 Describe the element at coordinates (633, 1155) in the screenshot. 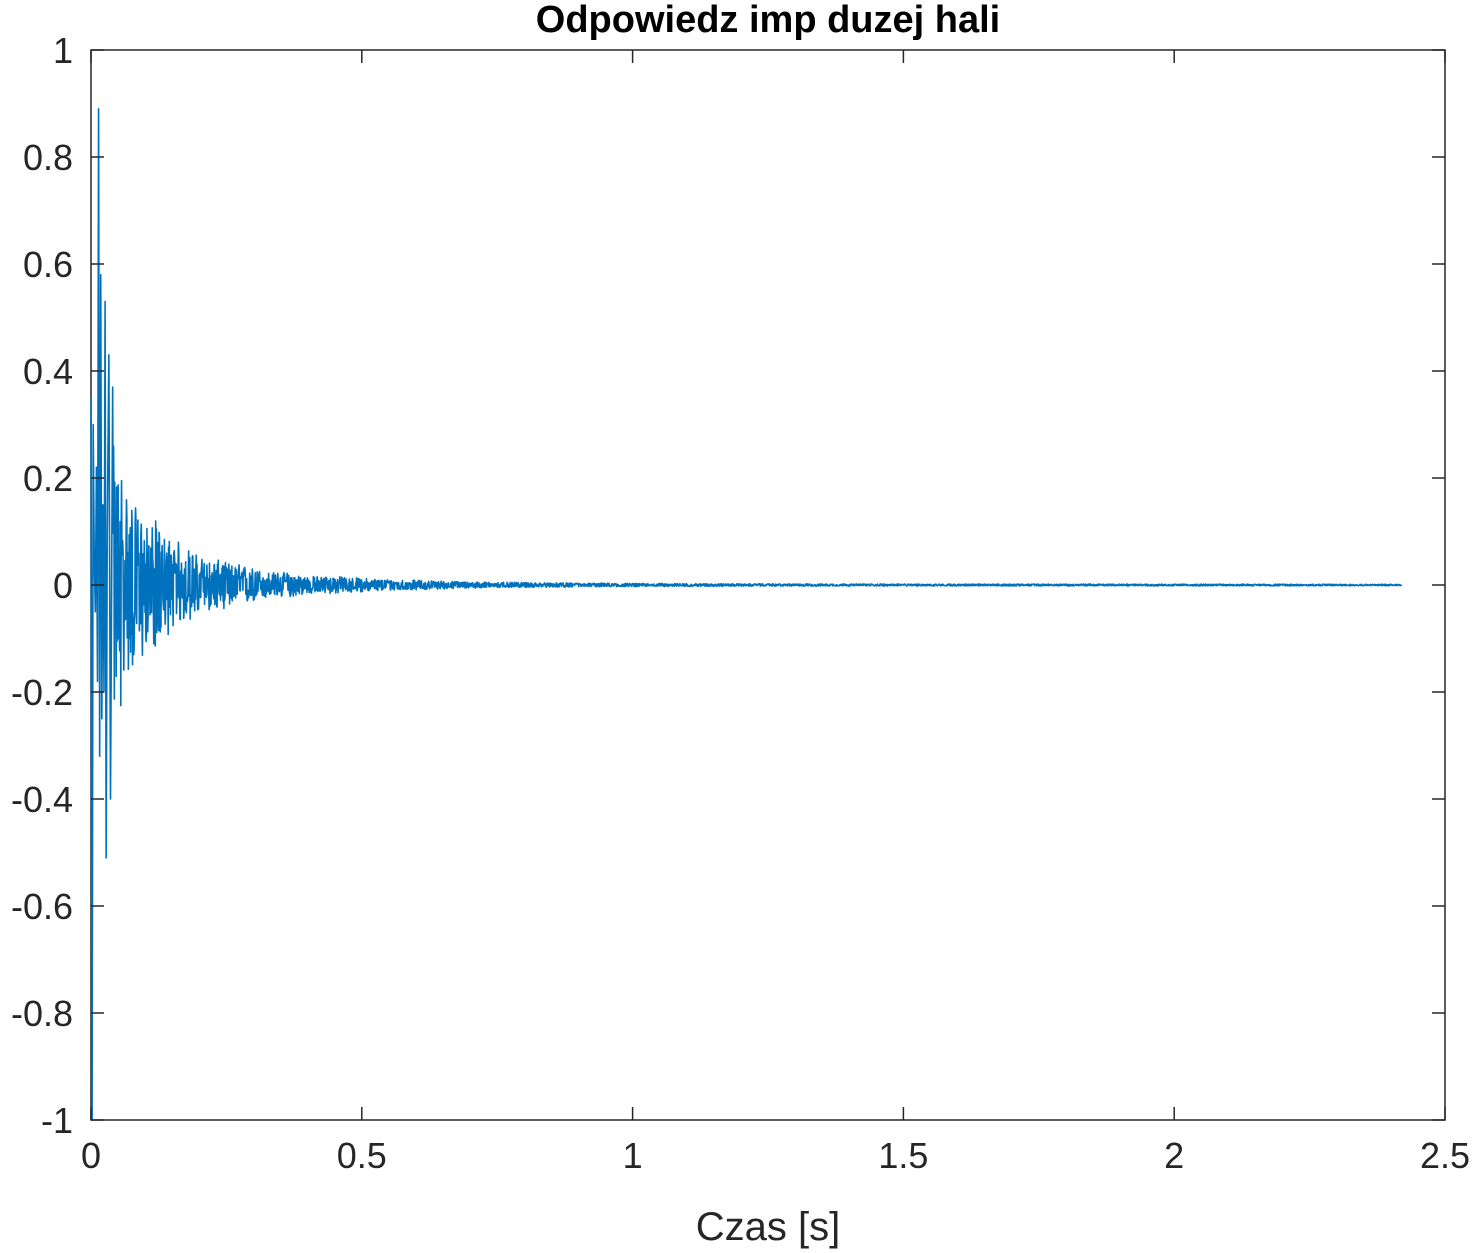

I see `x-tick-label: 1` at that location.